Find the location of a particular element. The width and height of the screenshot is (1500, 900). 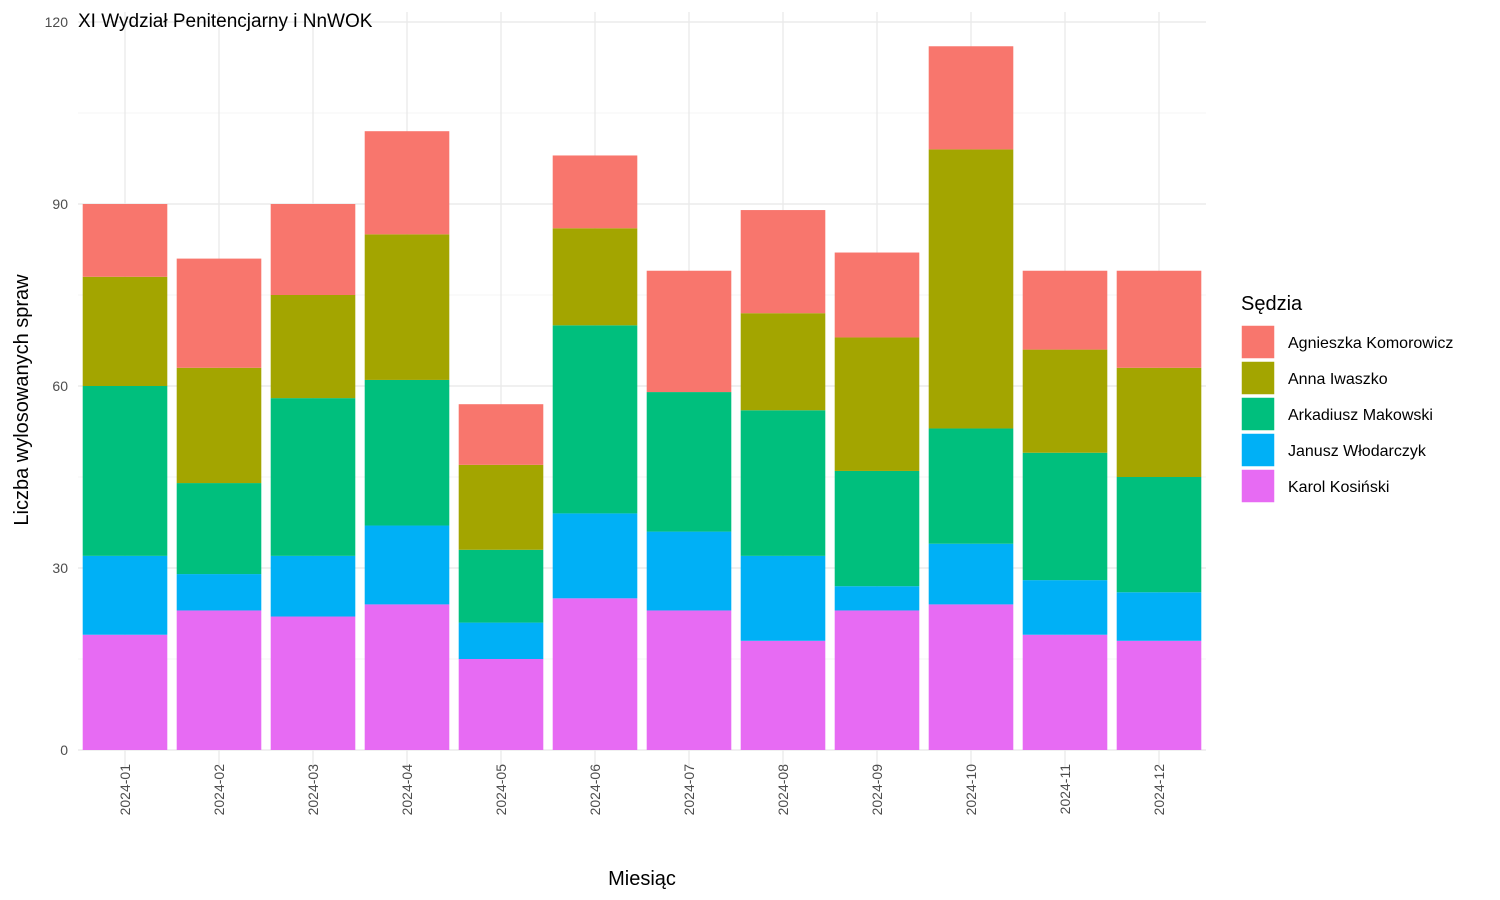

x-tick-label: 2024-05 is located at coordinates (501, 790).